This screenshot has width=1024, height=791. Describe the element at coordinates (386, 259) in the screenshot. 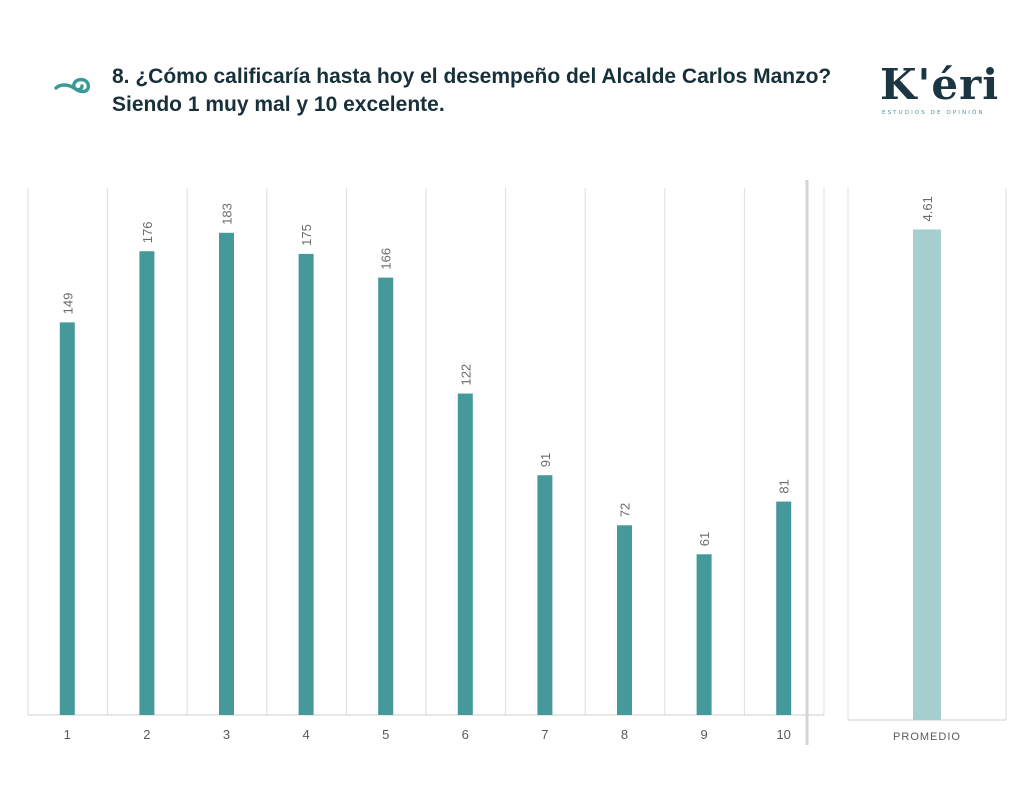

I see `data-label: 166` at that location.